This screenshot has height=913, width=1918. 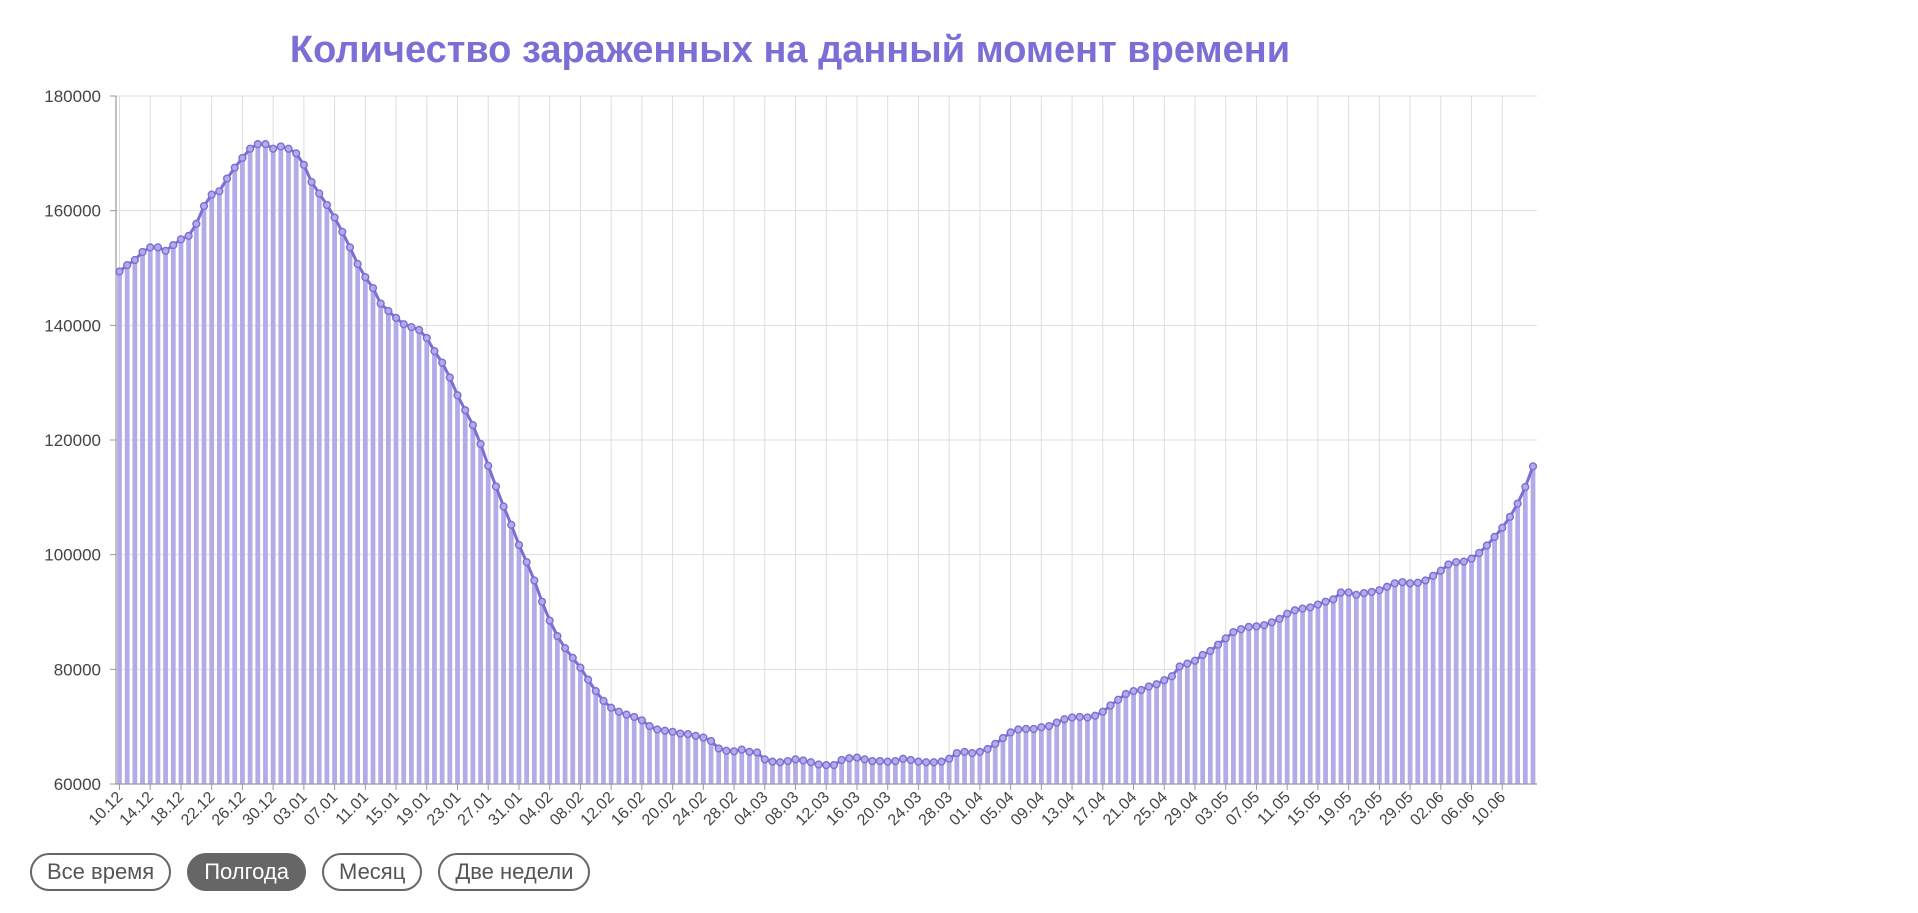 What do you see at coordinates (167, 809) in the screenshot?
I see `x-tick-label: 18.12` at bounding box center [167, 809].